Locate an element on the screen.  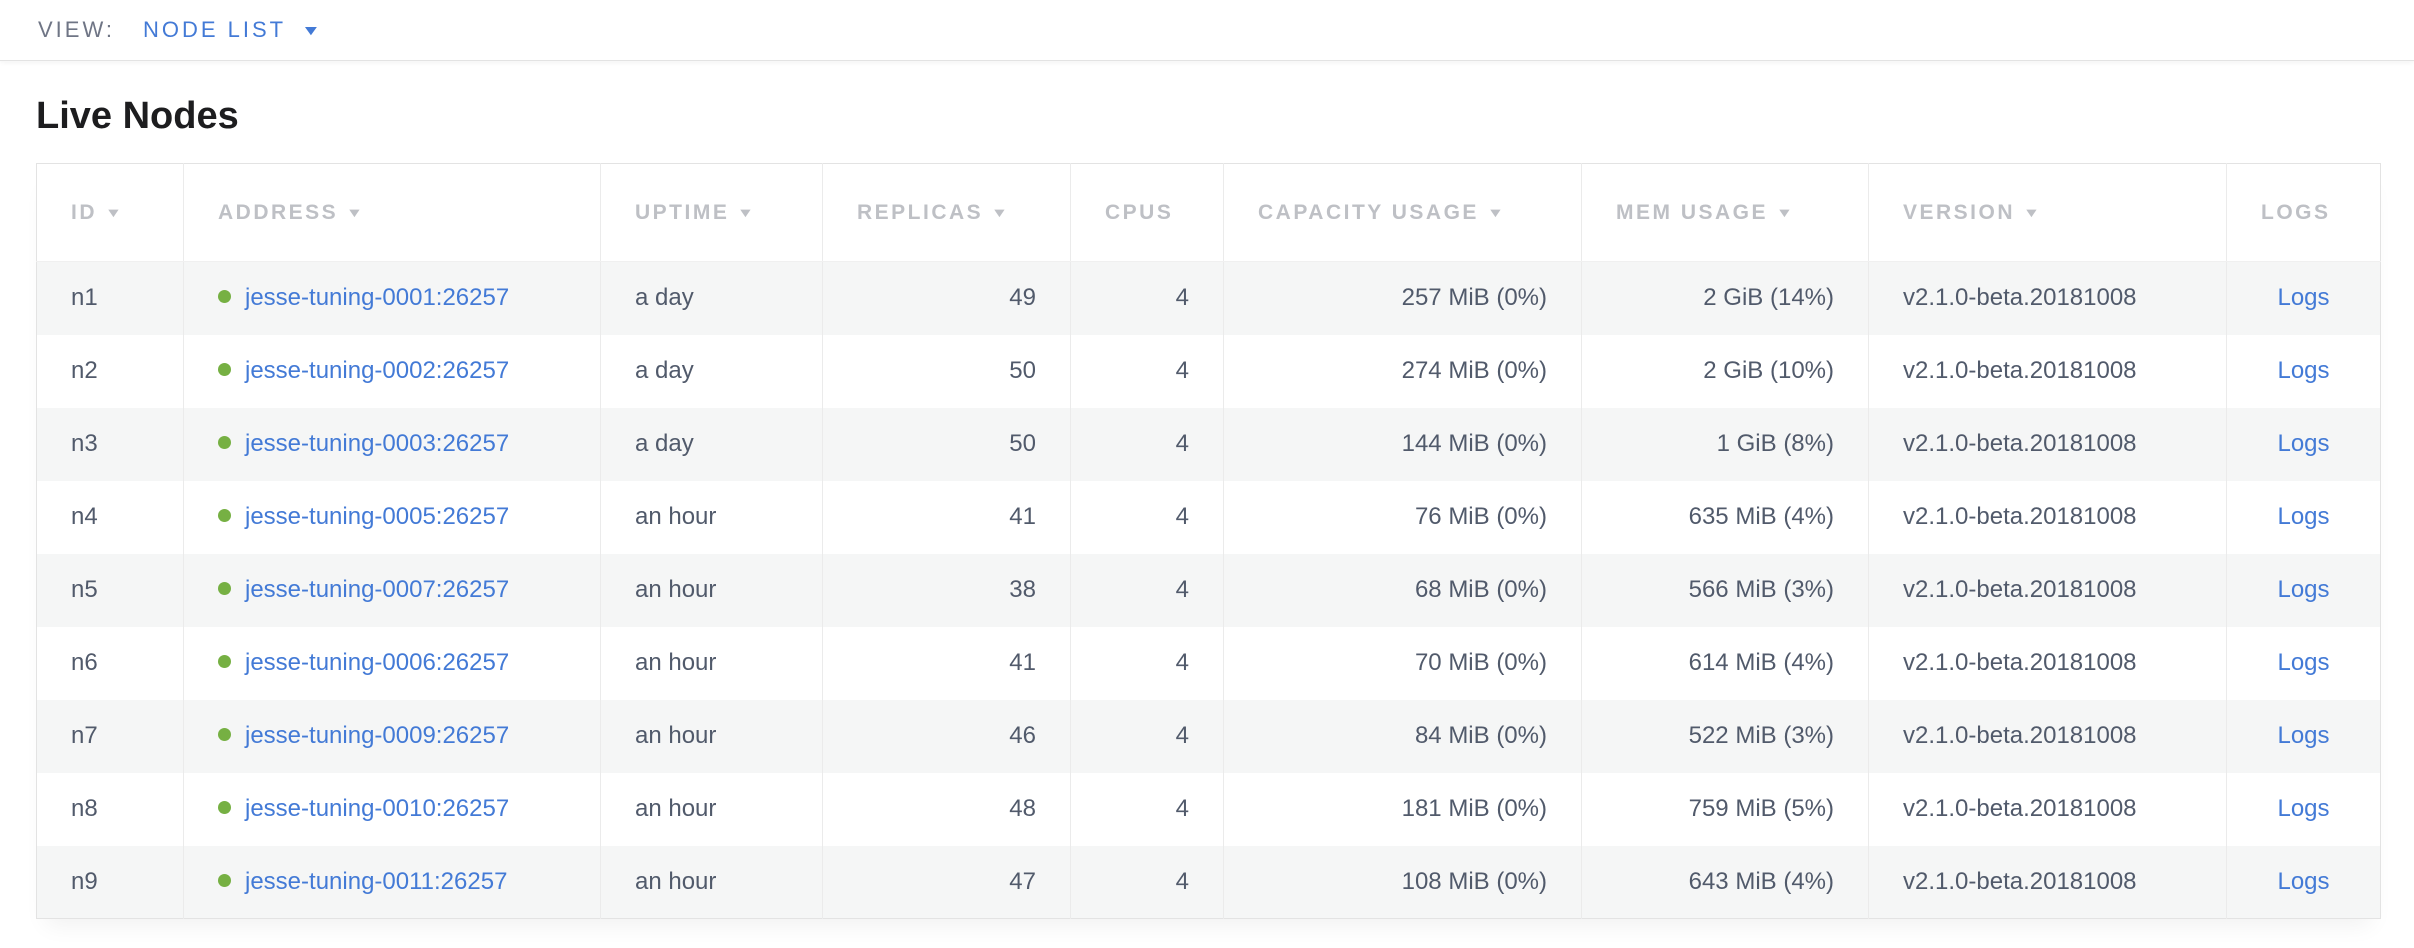
node-address-link: jesse-tuning-0011:26257 is located at coordinates (376, 881).